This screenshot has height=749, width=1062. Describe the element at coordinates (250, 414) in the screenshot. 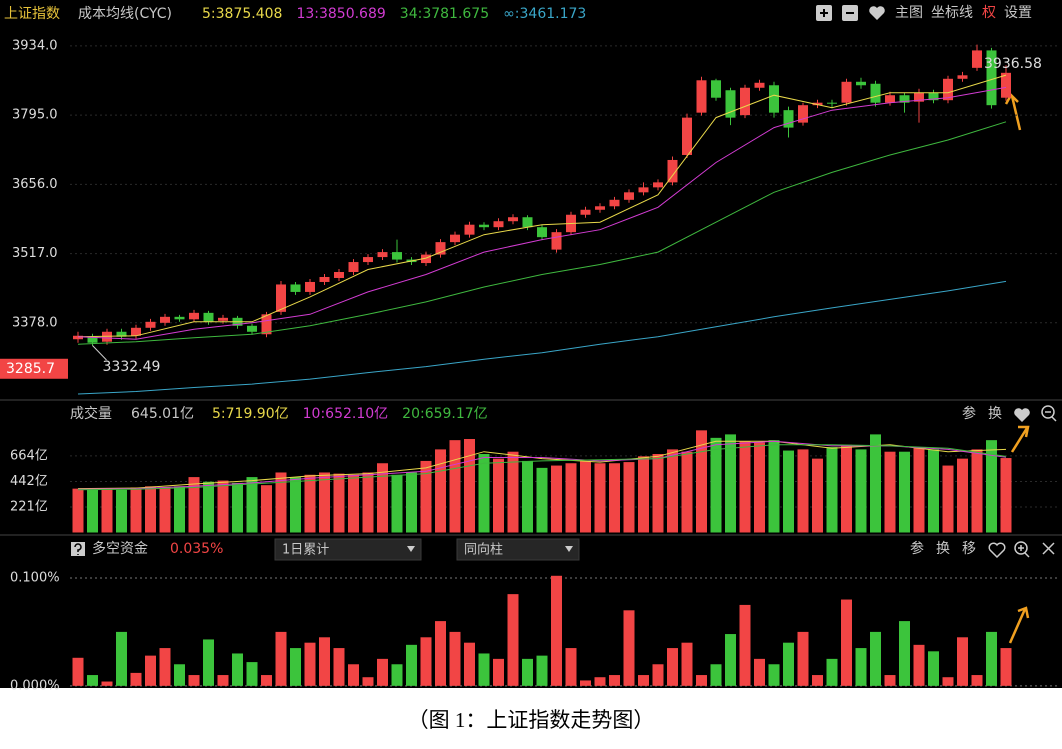

I see `legend-entry: 5:719.90亿` at that location.